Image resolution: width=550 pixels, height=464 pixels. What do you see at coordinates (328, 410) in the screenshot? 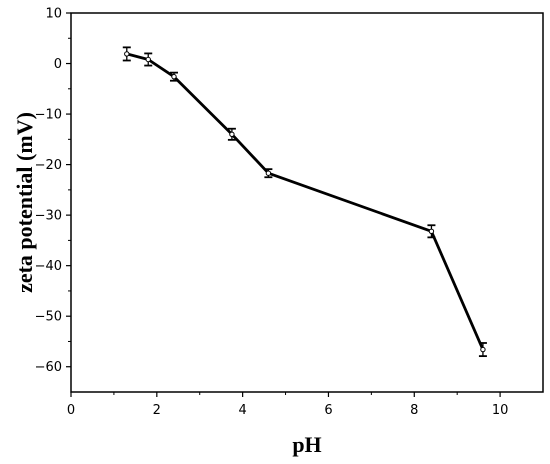
I see `x-tick-label: 6` at bounding box center [328, 410].